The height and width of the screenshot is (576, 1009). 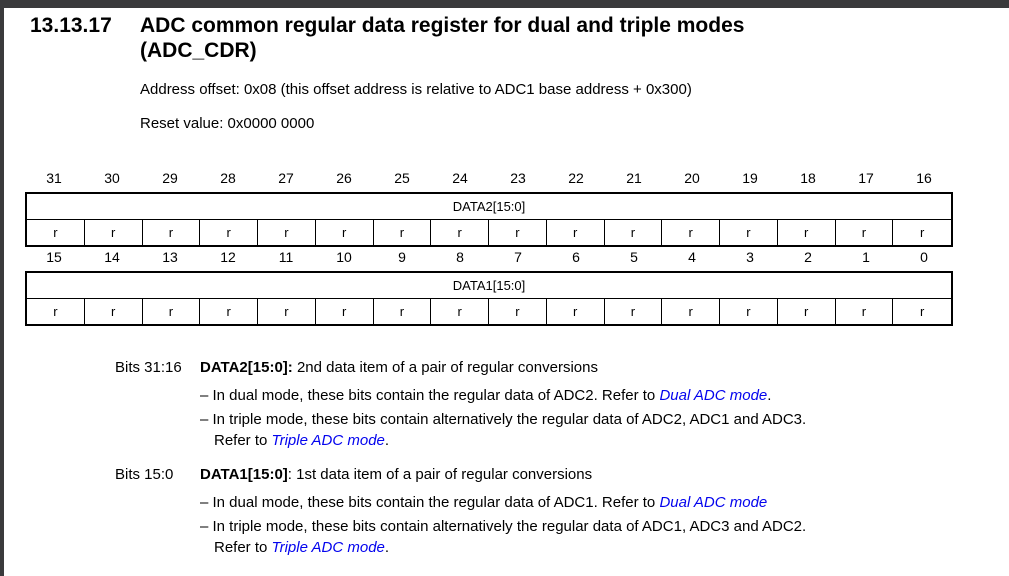 What do you see at coordinates (144, 474) in the screenshot?
I see `bits-range-label: Bits 15:0` at bounding box center [144, 474].